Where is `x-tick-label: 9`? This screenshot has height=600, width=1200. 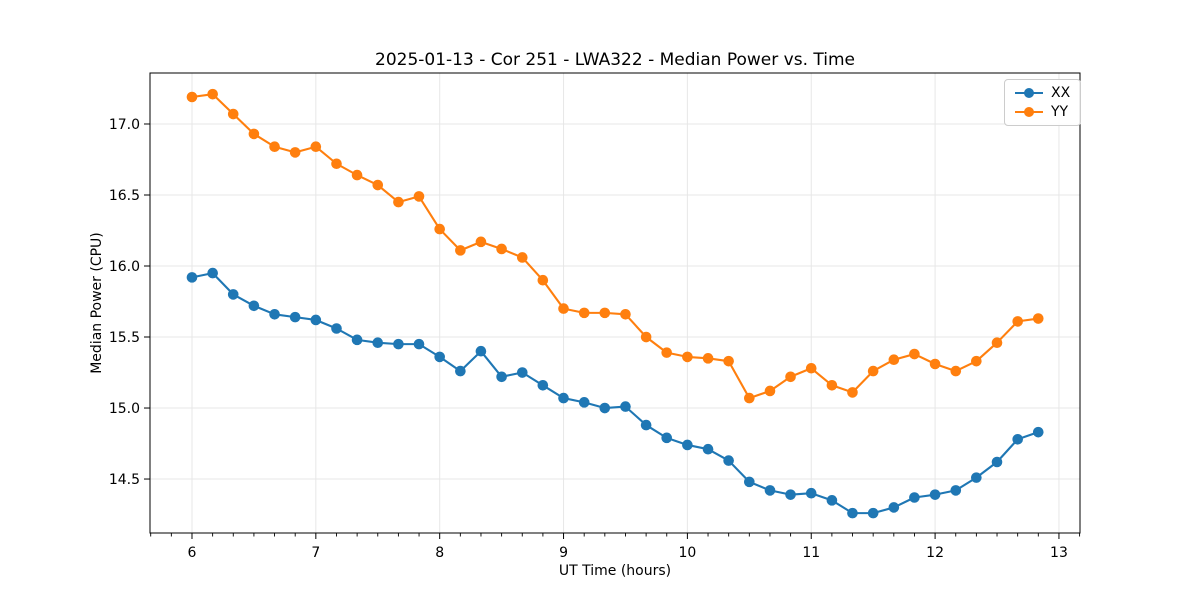 x-tick-label: 9 is located at coordinates (563, 553).